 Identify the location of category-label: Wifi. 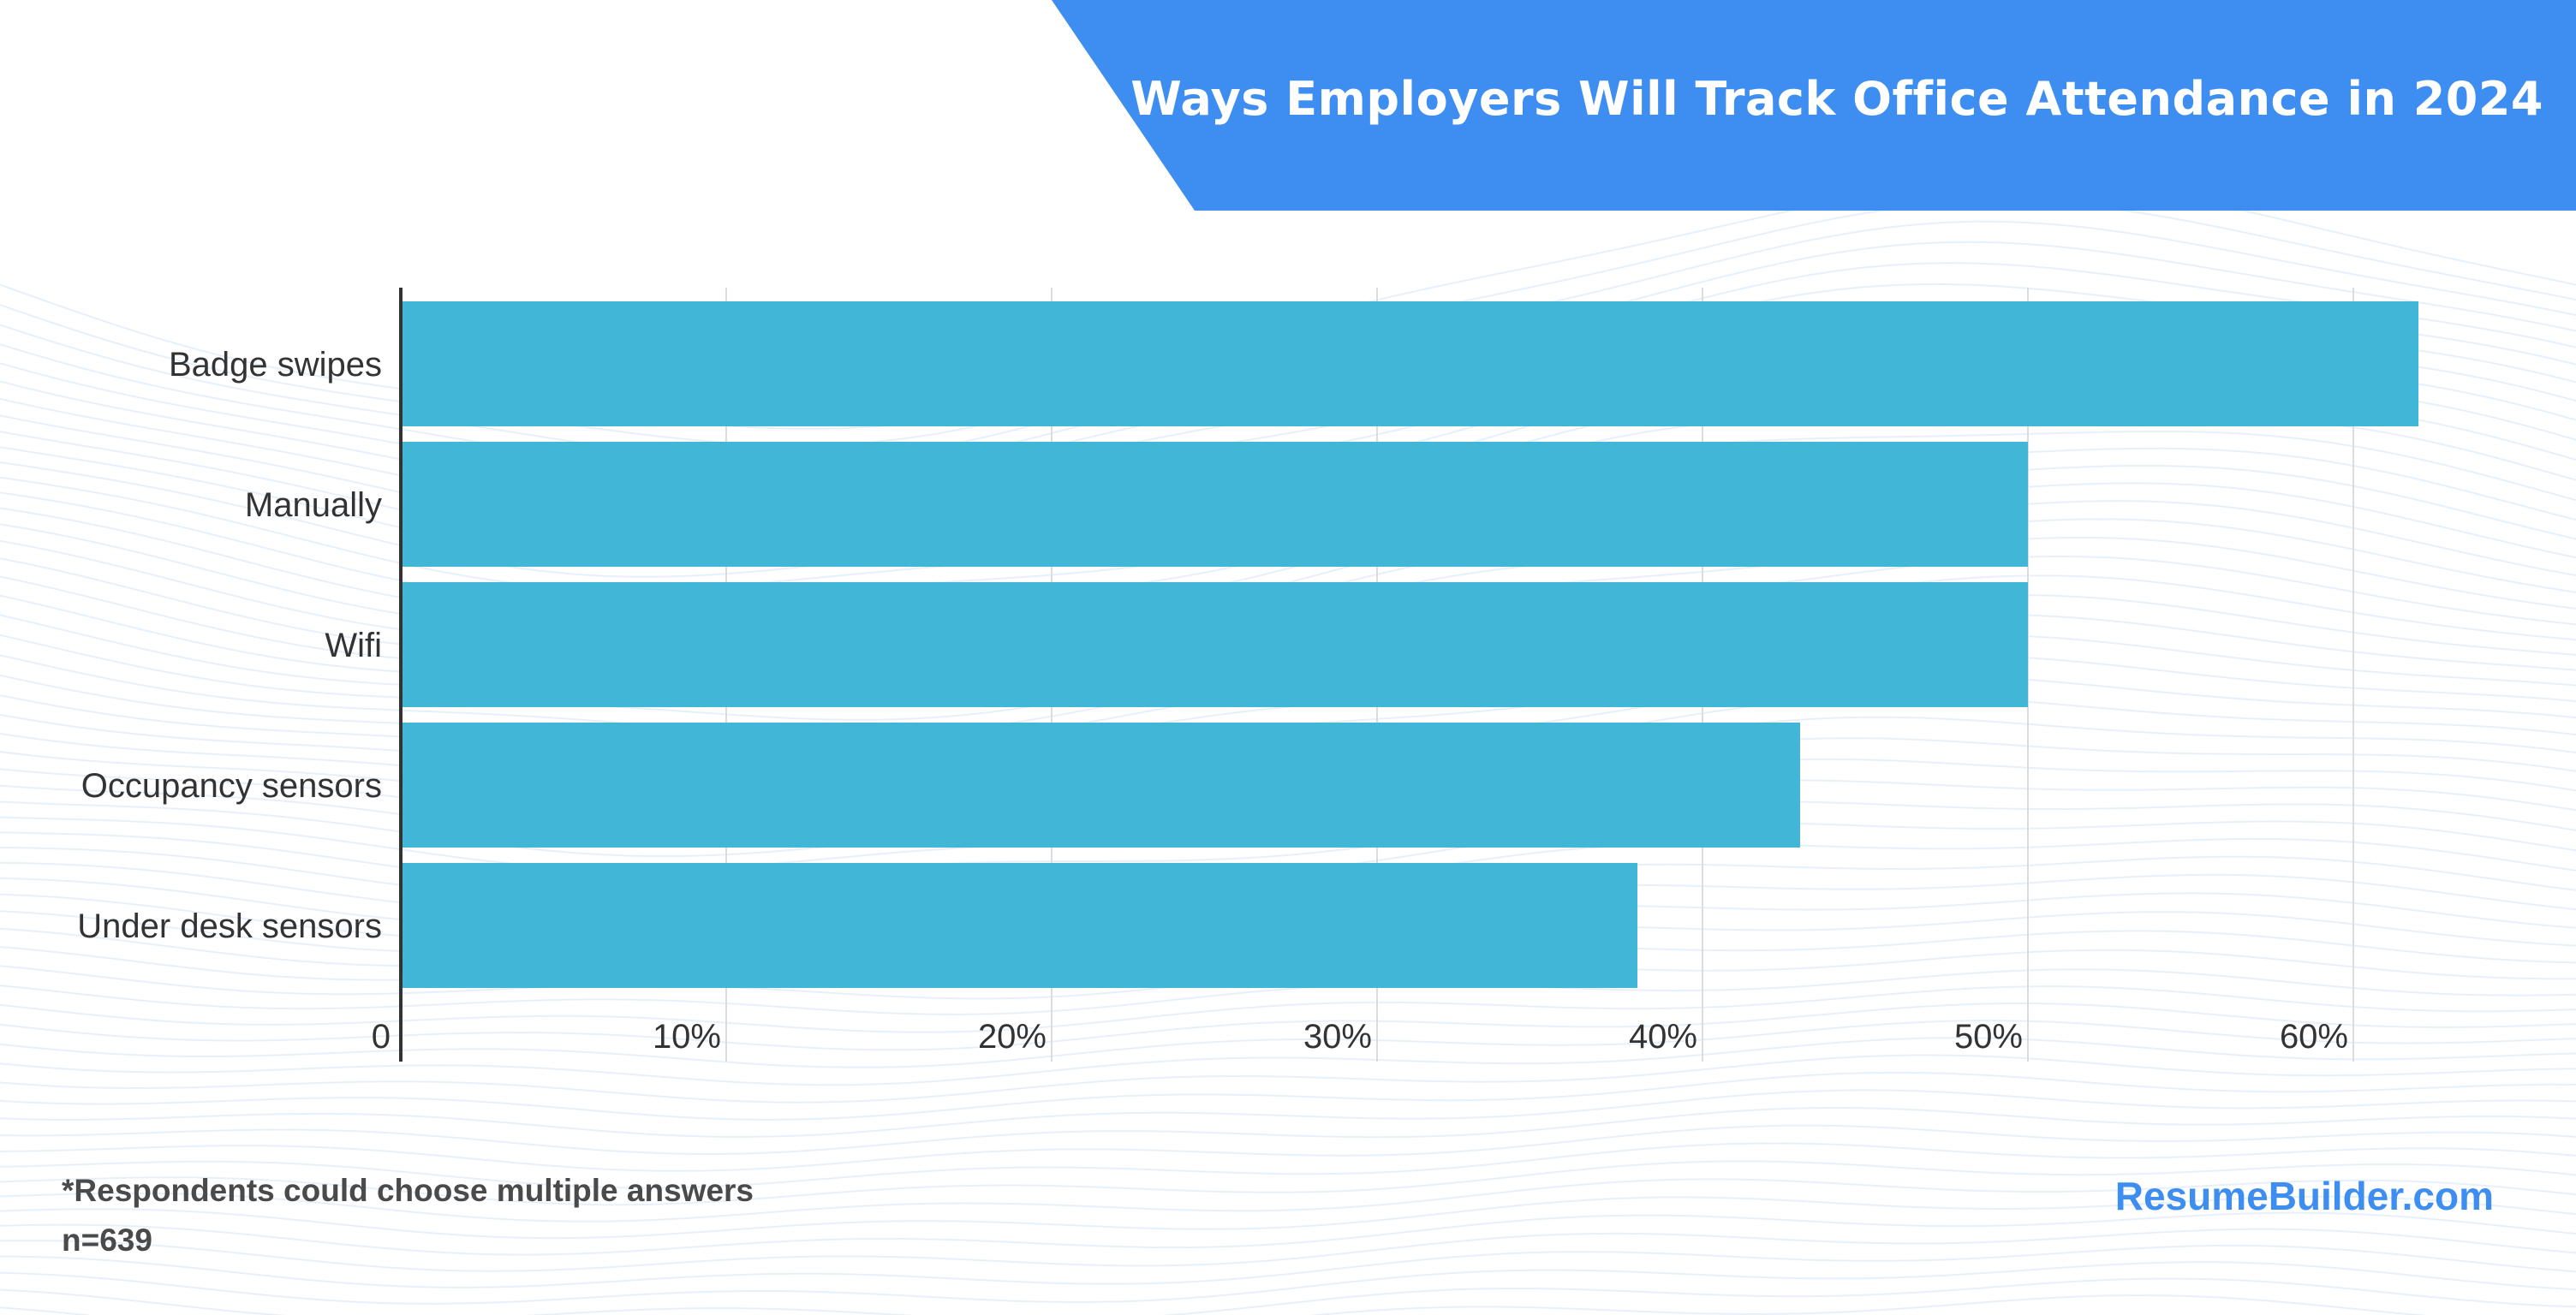
(353, 645).